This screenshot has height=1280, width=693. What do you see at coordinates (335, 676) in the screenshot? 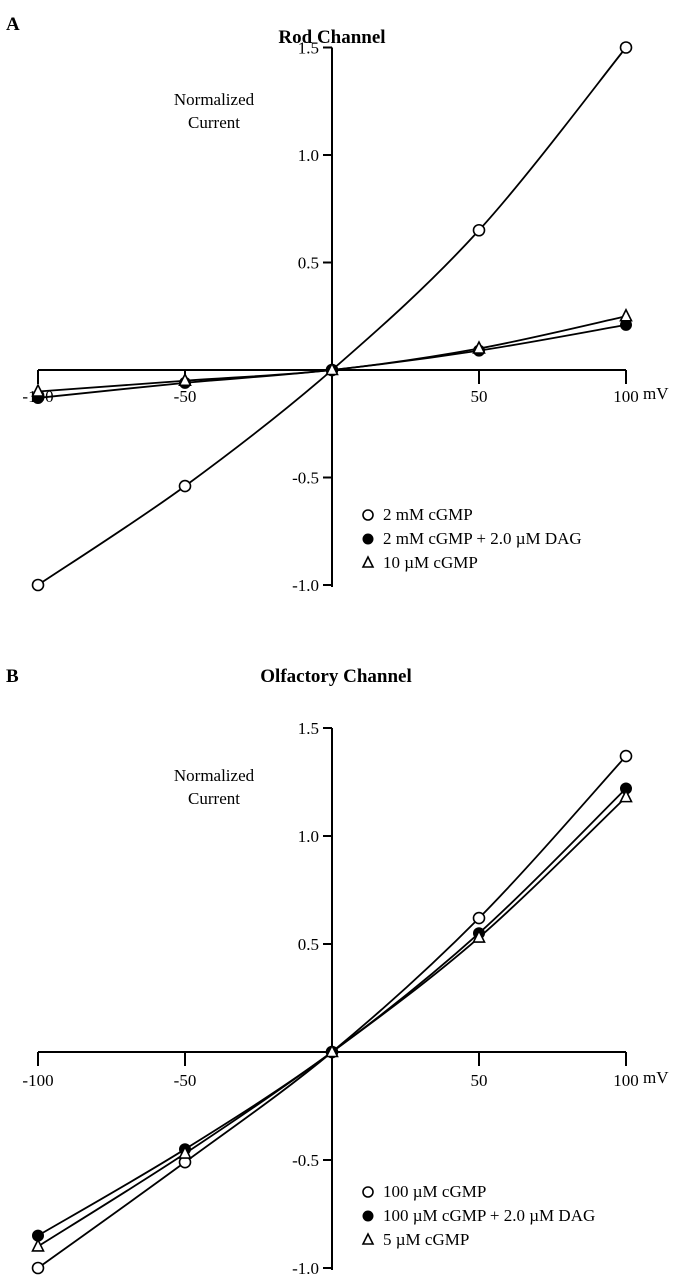
I see `chart-title: Olfactory Channel` at bounding box center [335, 676].